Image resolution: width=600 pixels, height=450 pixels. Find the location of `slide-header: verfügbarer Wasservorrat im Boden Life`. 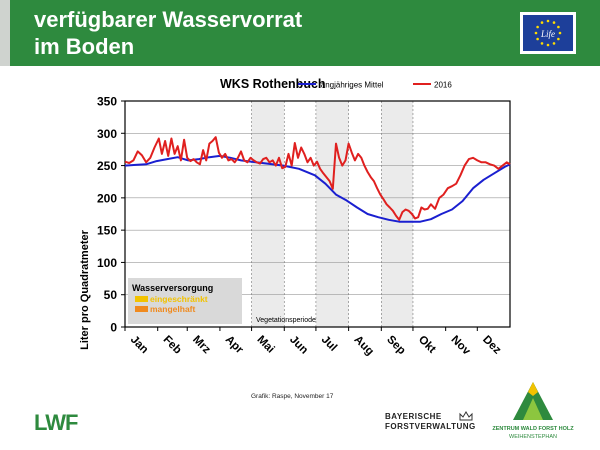

slide-header: verfügbarer Wasservorrat im Boden Life is located at coordinates (300, 33).